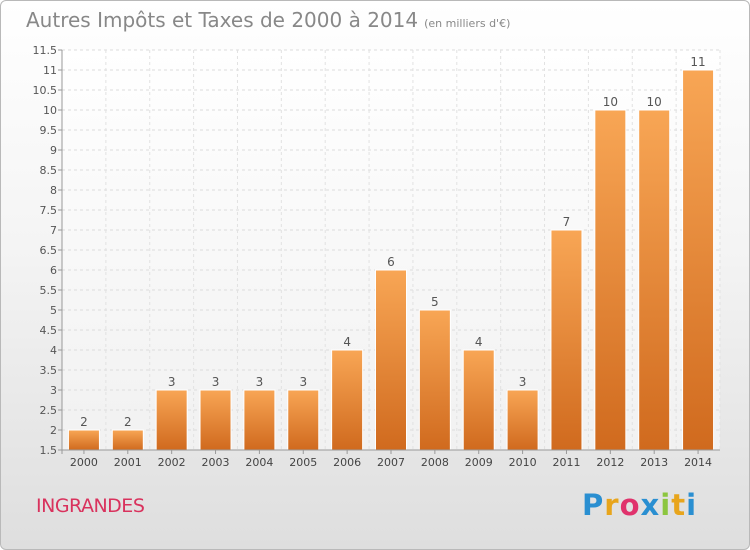 The image size is (750, 550). Describe the element at coordinates (435, 462) in the screenshot. I see `x-tick-label: 2008` at that location.